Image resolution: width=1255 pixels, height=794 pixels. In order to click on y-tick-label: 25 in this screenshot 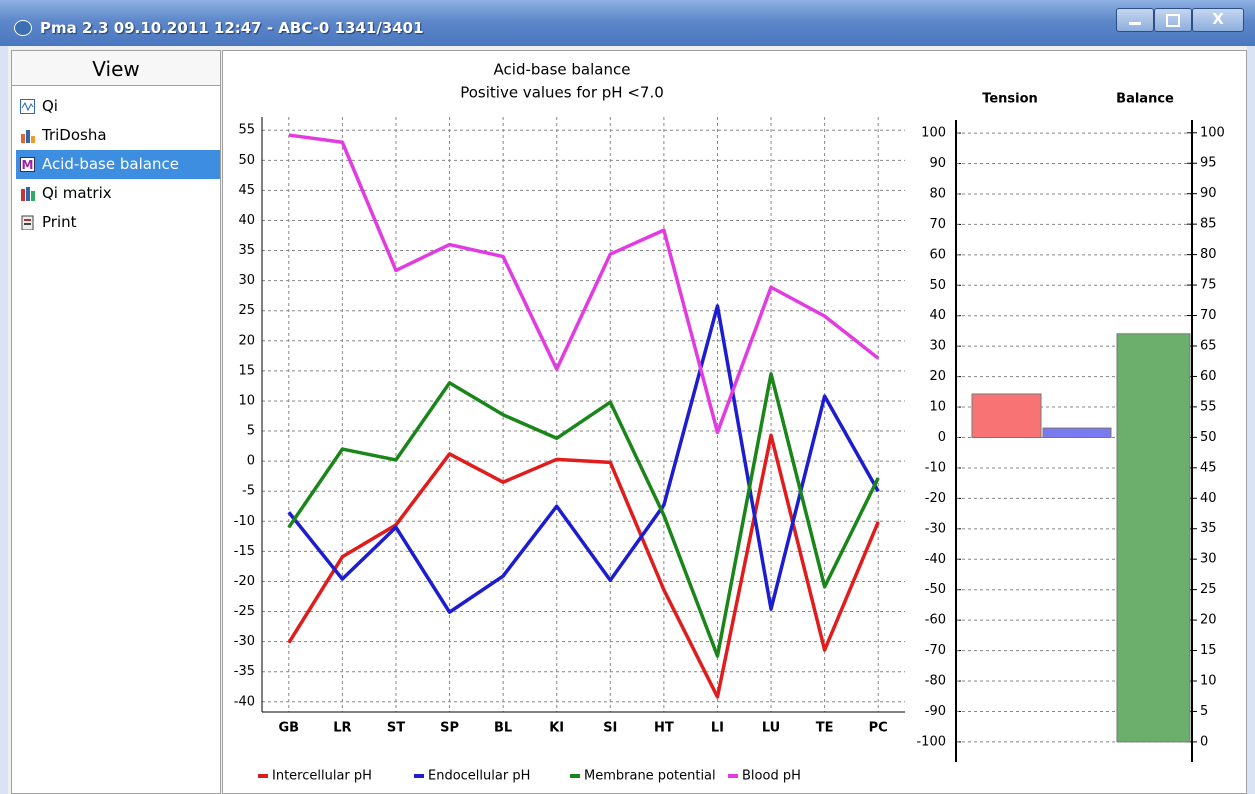, I will do `click(246, 310)`.